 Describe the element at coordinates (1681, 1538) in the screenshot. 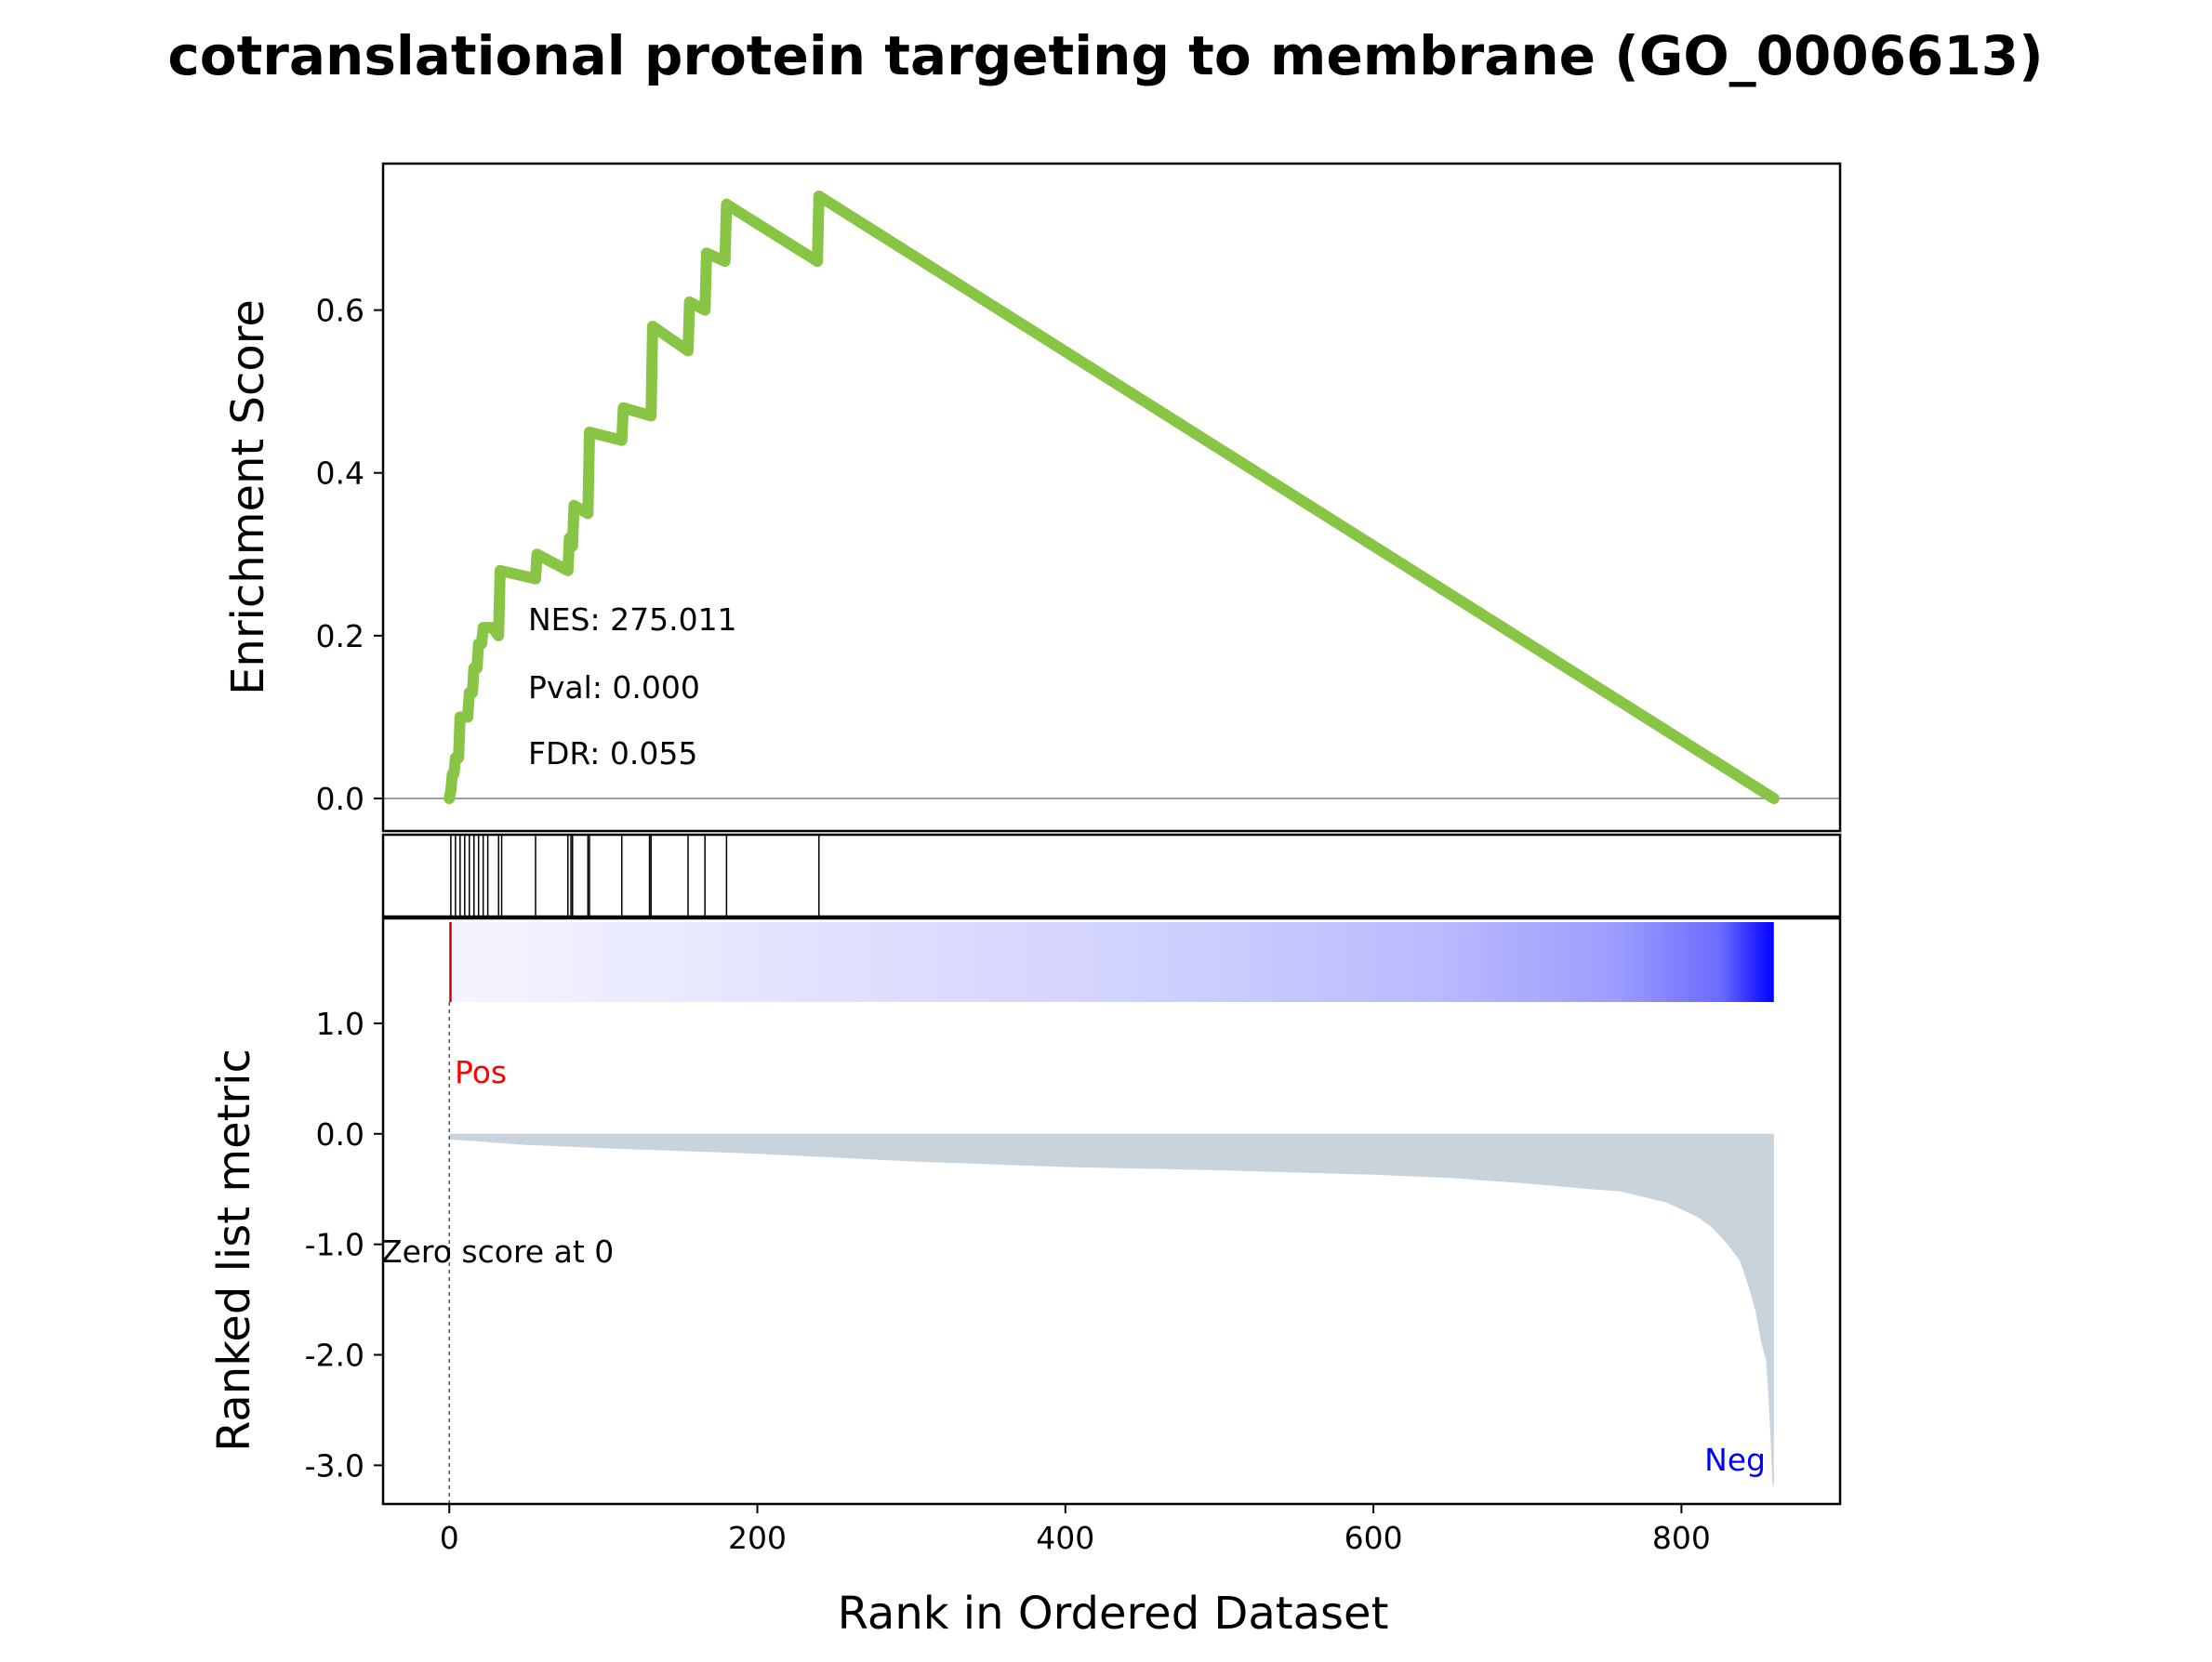

I see `xtick-label: 800` at that location.